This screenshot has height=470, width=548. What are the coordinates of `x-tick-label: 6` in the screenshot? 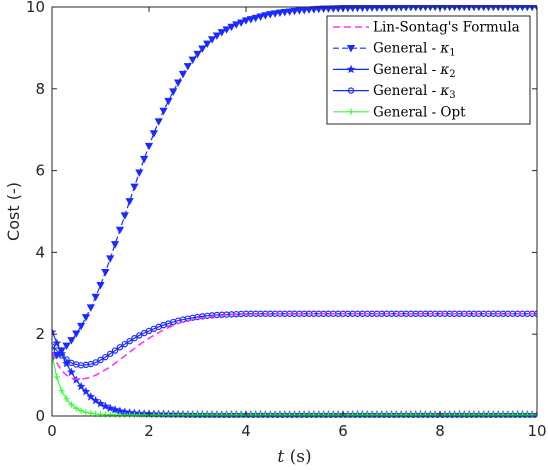 It's located at (343, 431).